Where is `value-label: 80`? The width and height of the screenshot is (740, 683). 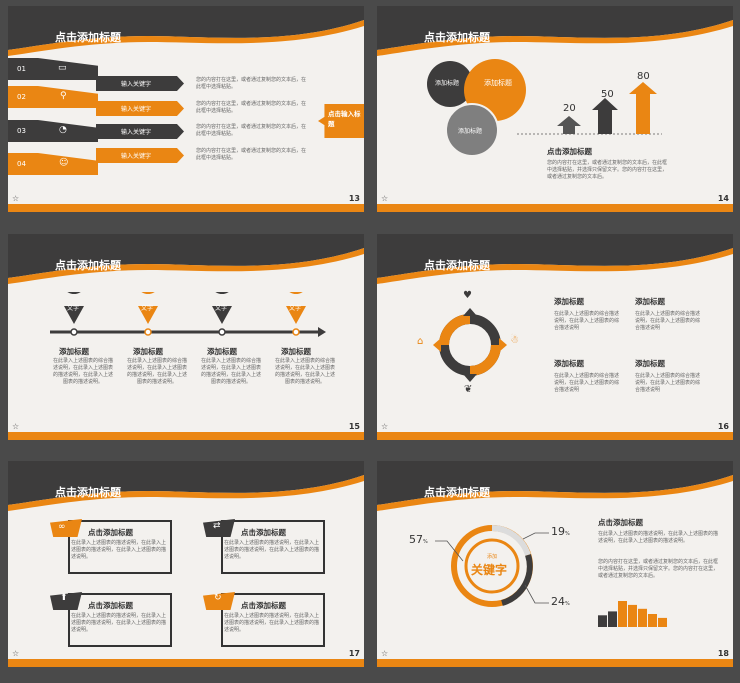 value-label: 80 is located at coordinates (643, 76).